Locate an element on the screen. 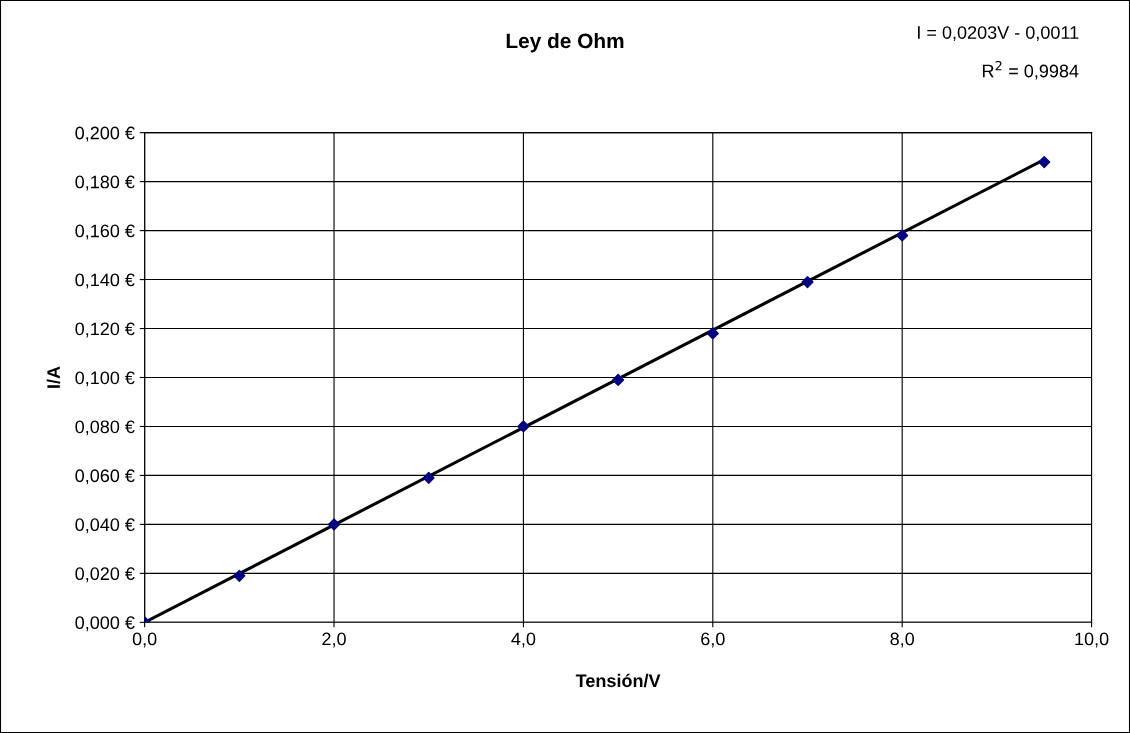 This screenshot has width=1130, height=733. y-tick-label: 0,180 € is located at coordinates (105, 183).